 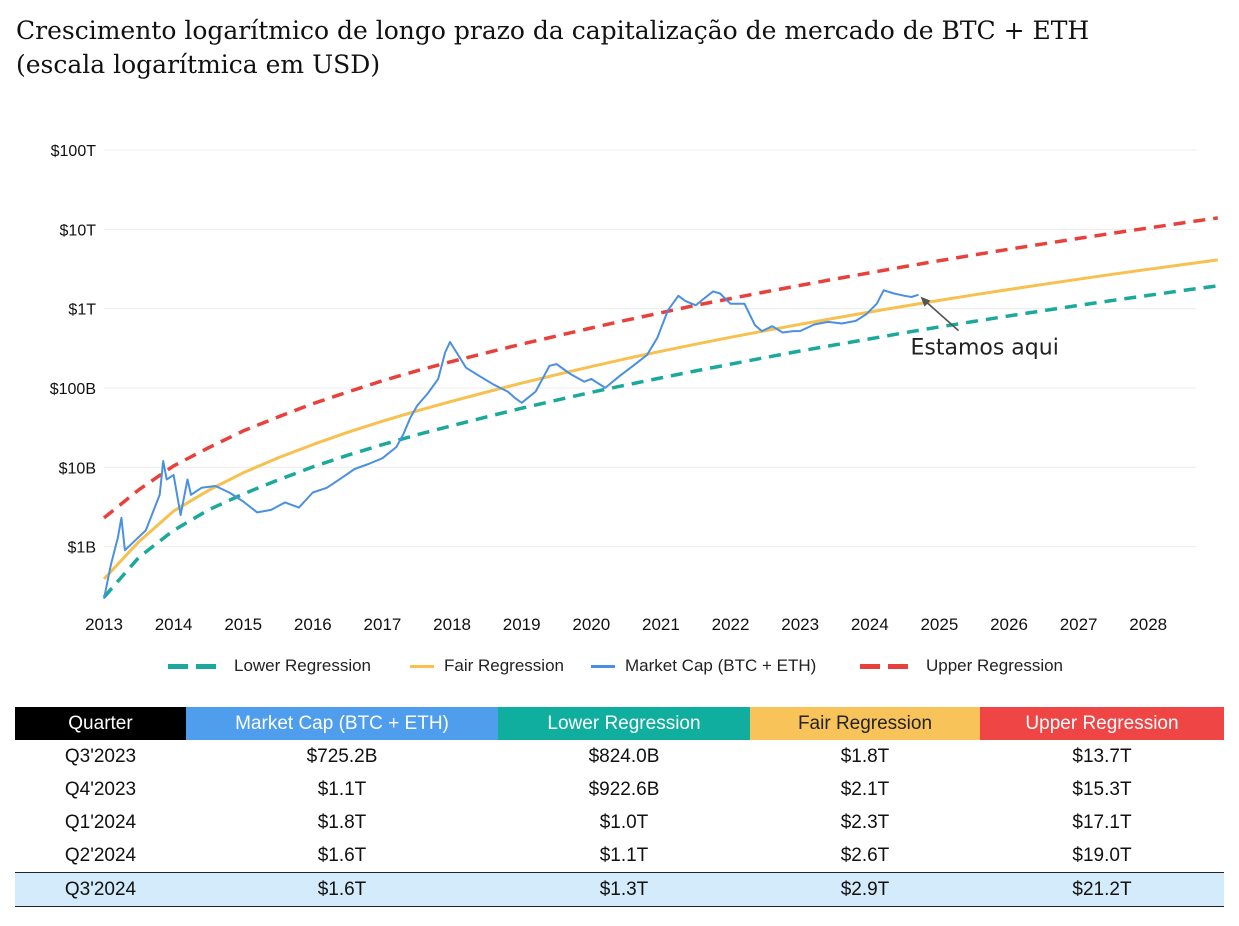 I want to click on table-cell: $2.1T, so click(x=865, y=789).